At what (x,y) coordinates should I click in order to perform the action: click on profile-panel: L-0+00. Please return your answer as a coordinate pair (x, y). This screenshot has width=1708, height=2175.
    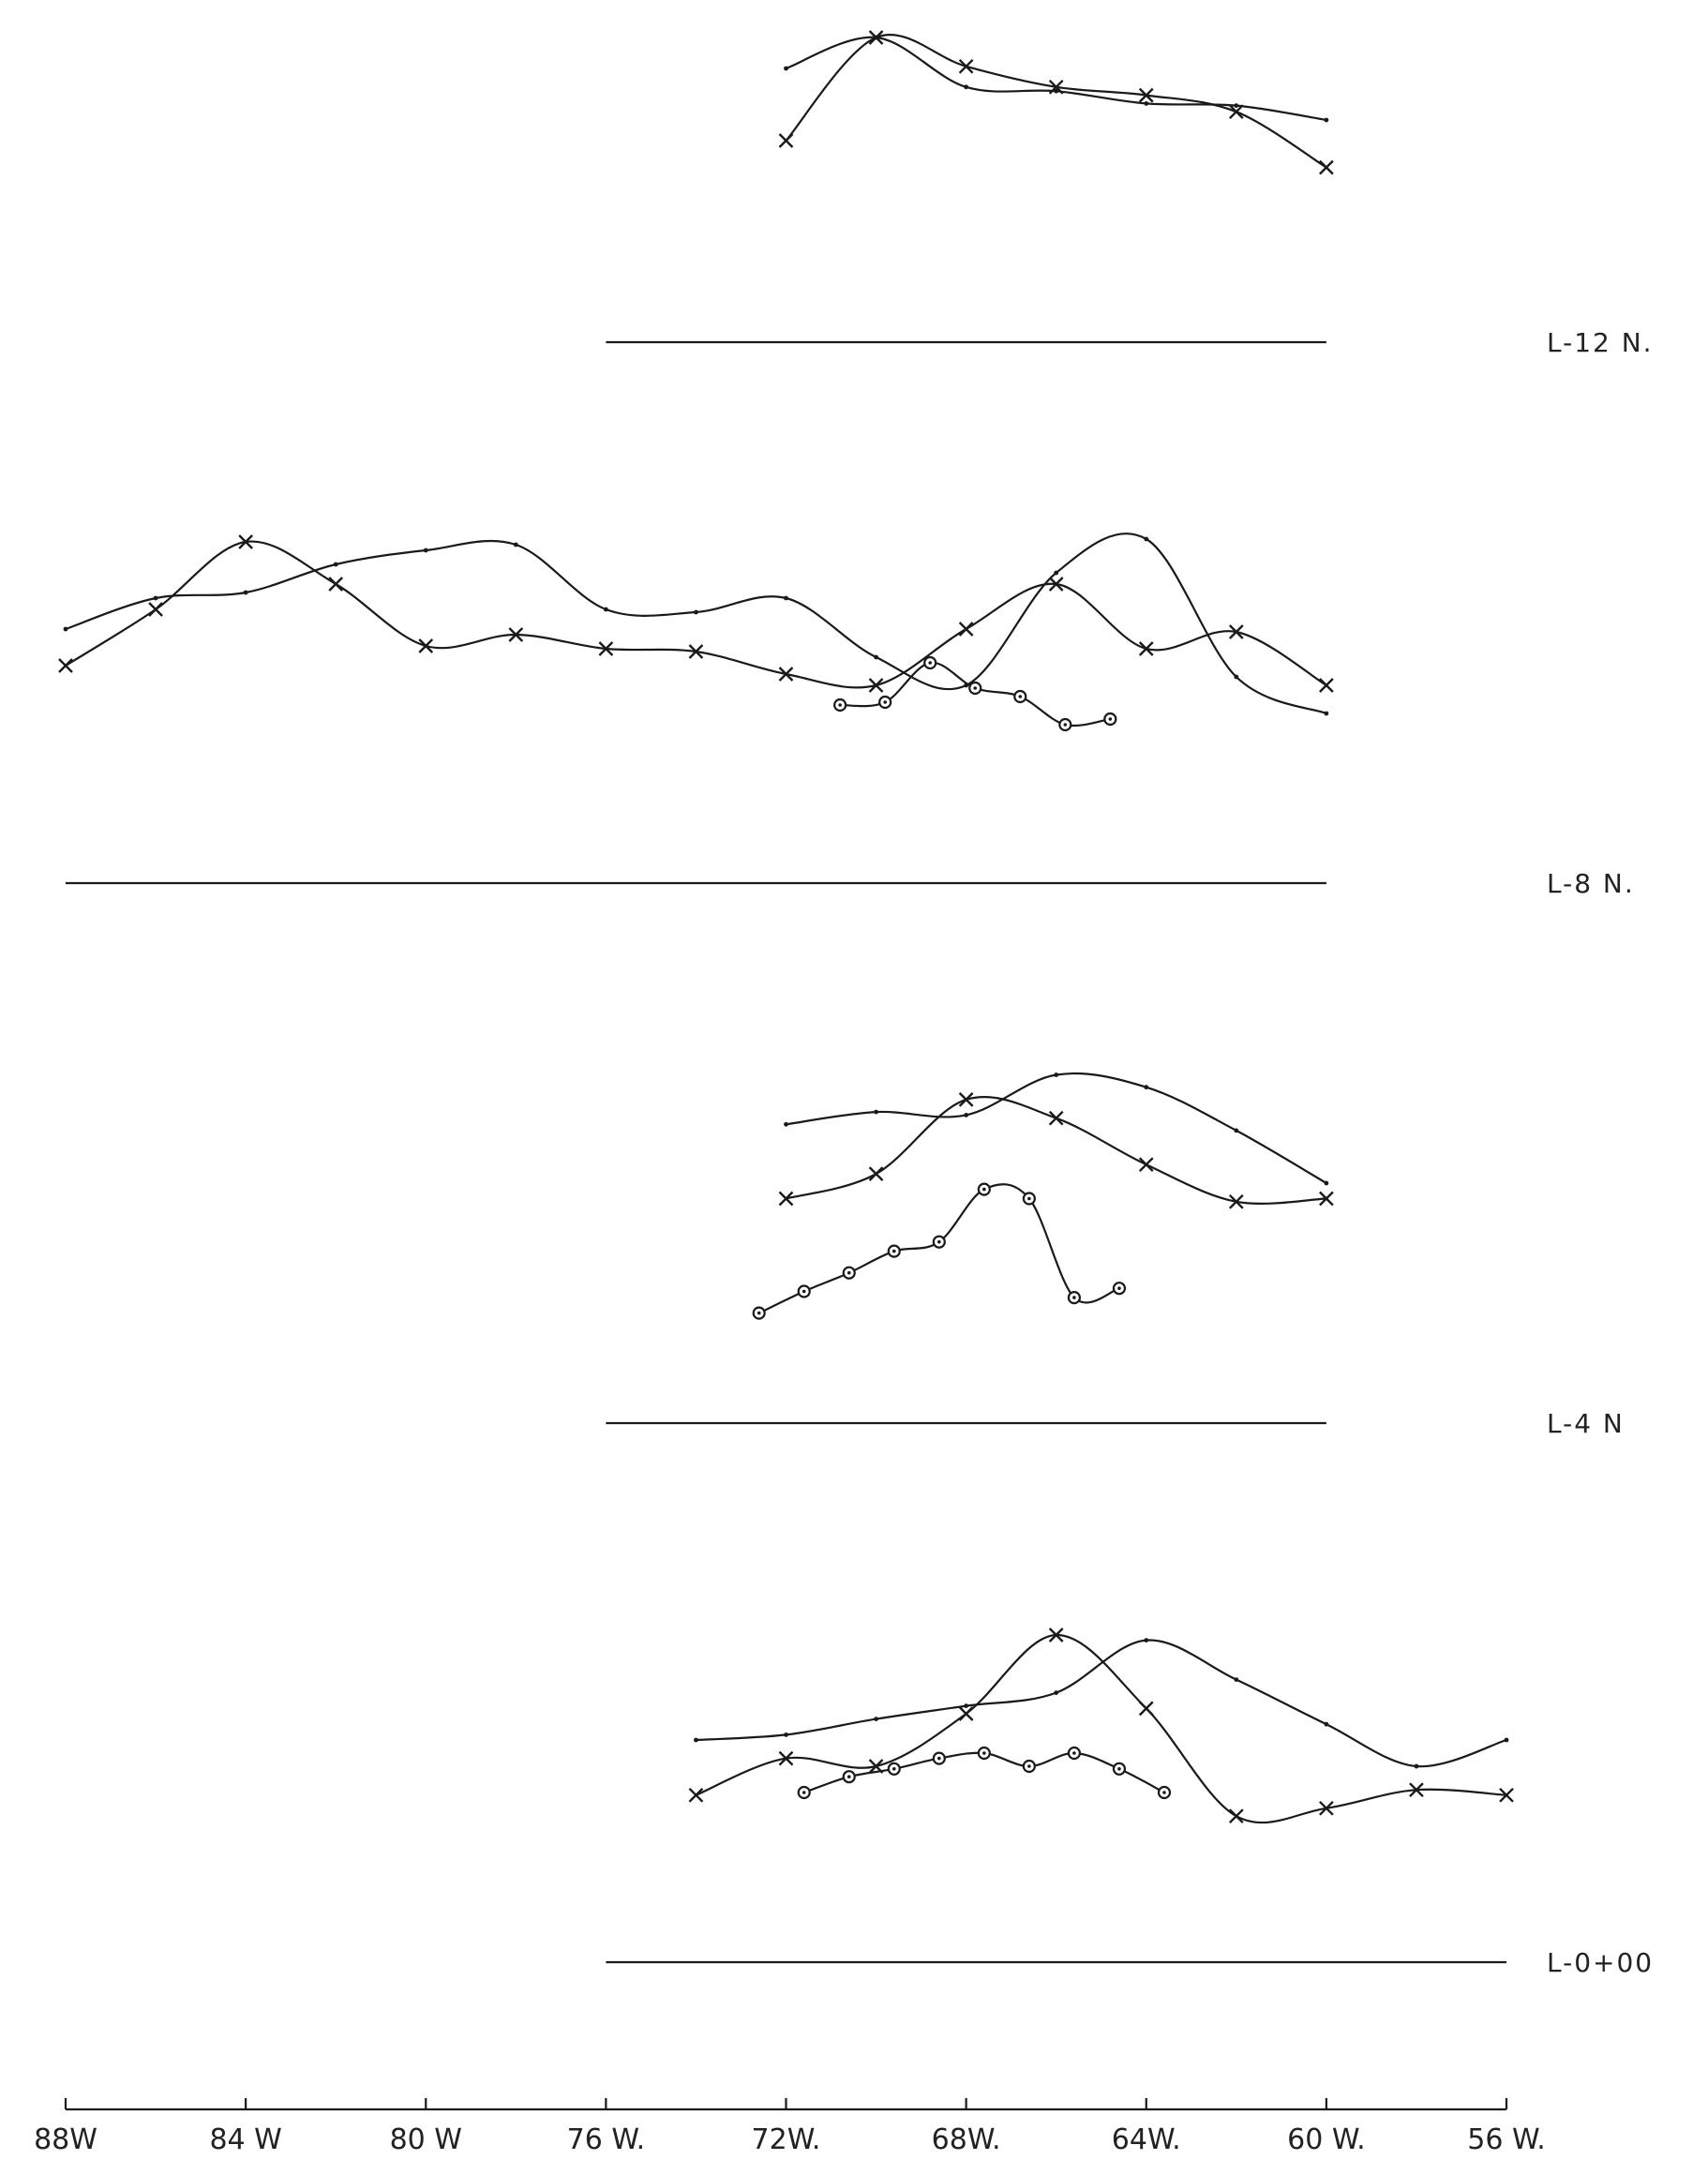
    Looking at the image, I should click on (1129, 1803).